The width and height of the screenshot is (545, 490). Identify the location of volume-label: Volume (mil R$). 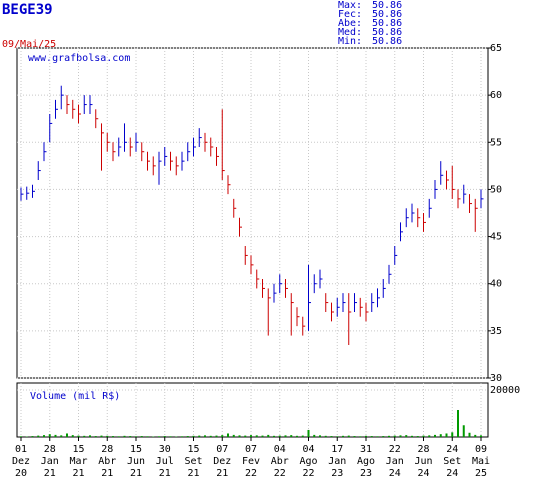
(75, 396).